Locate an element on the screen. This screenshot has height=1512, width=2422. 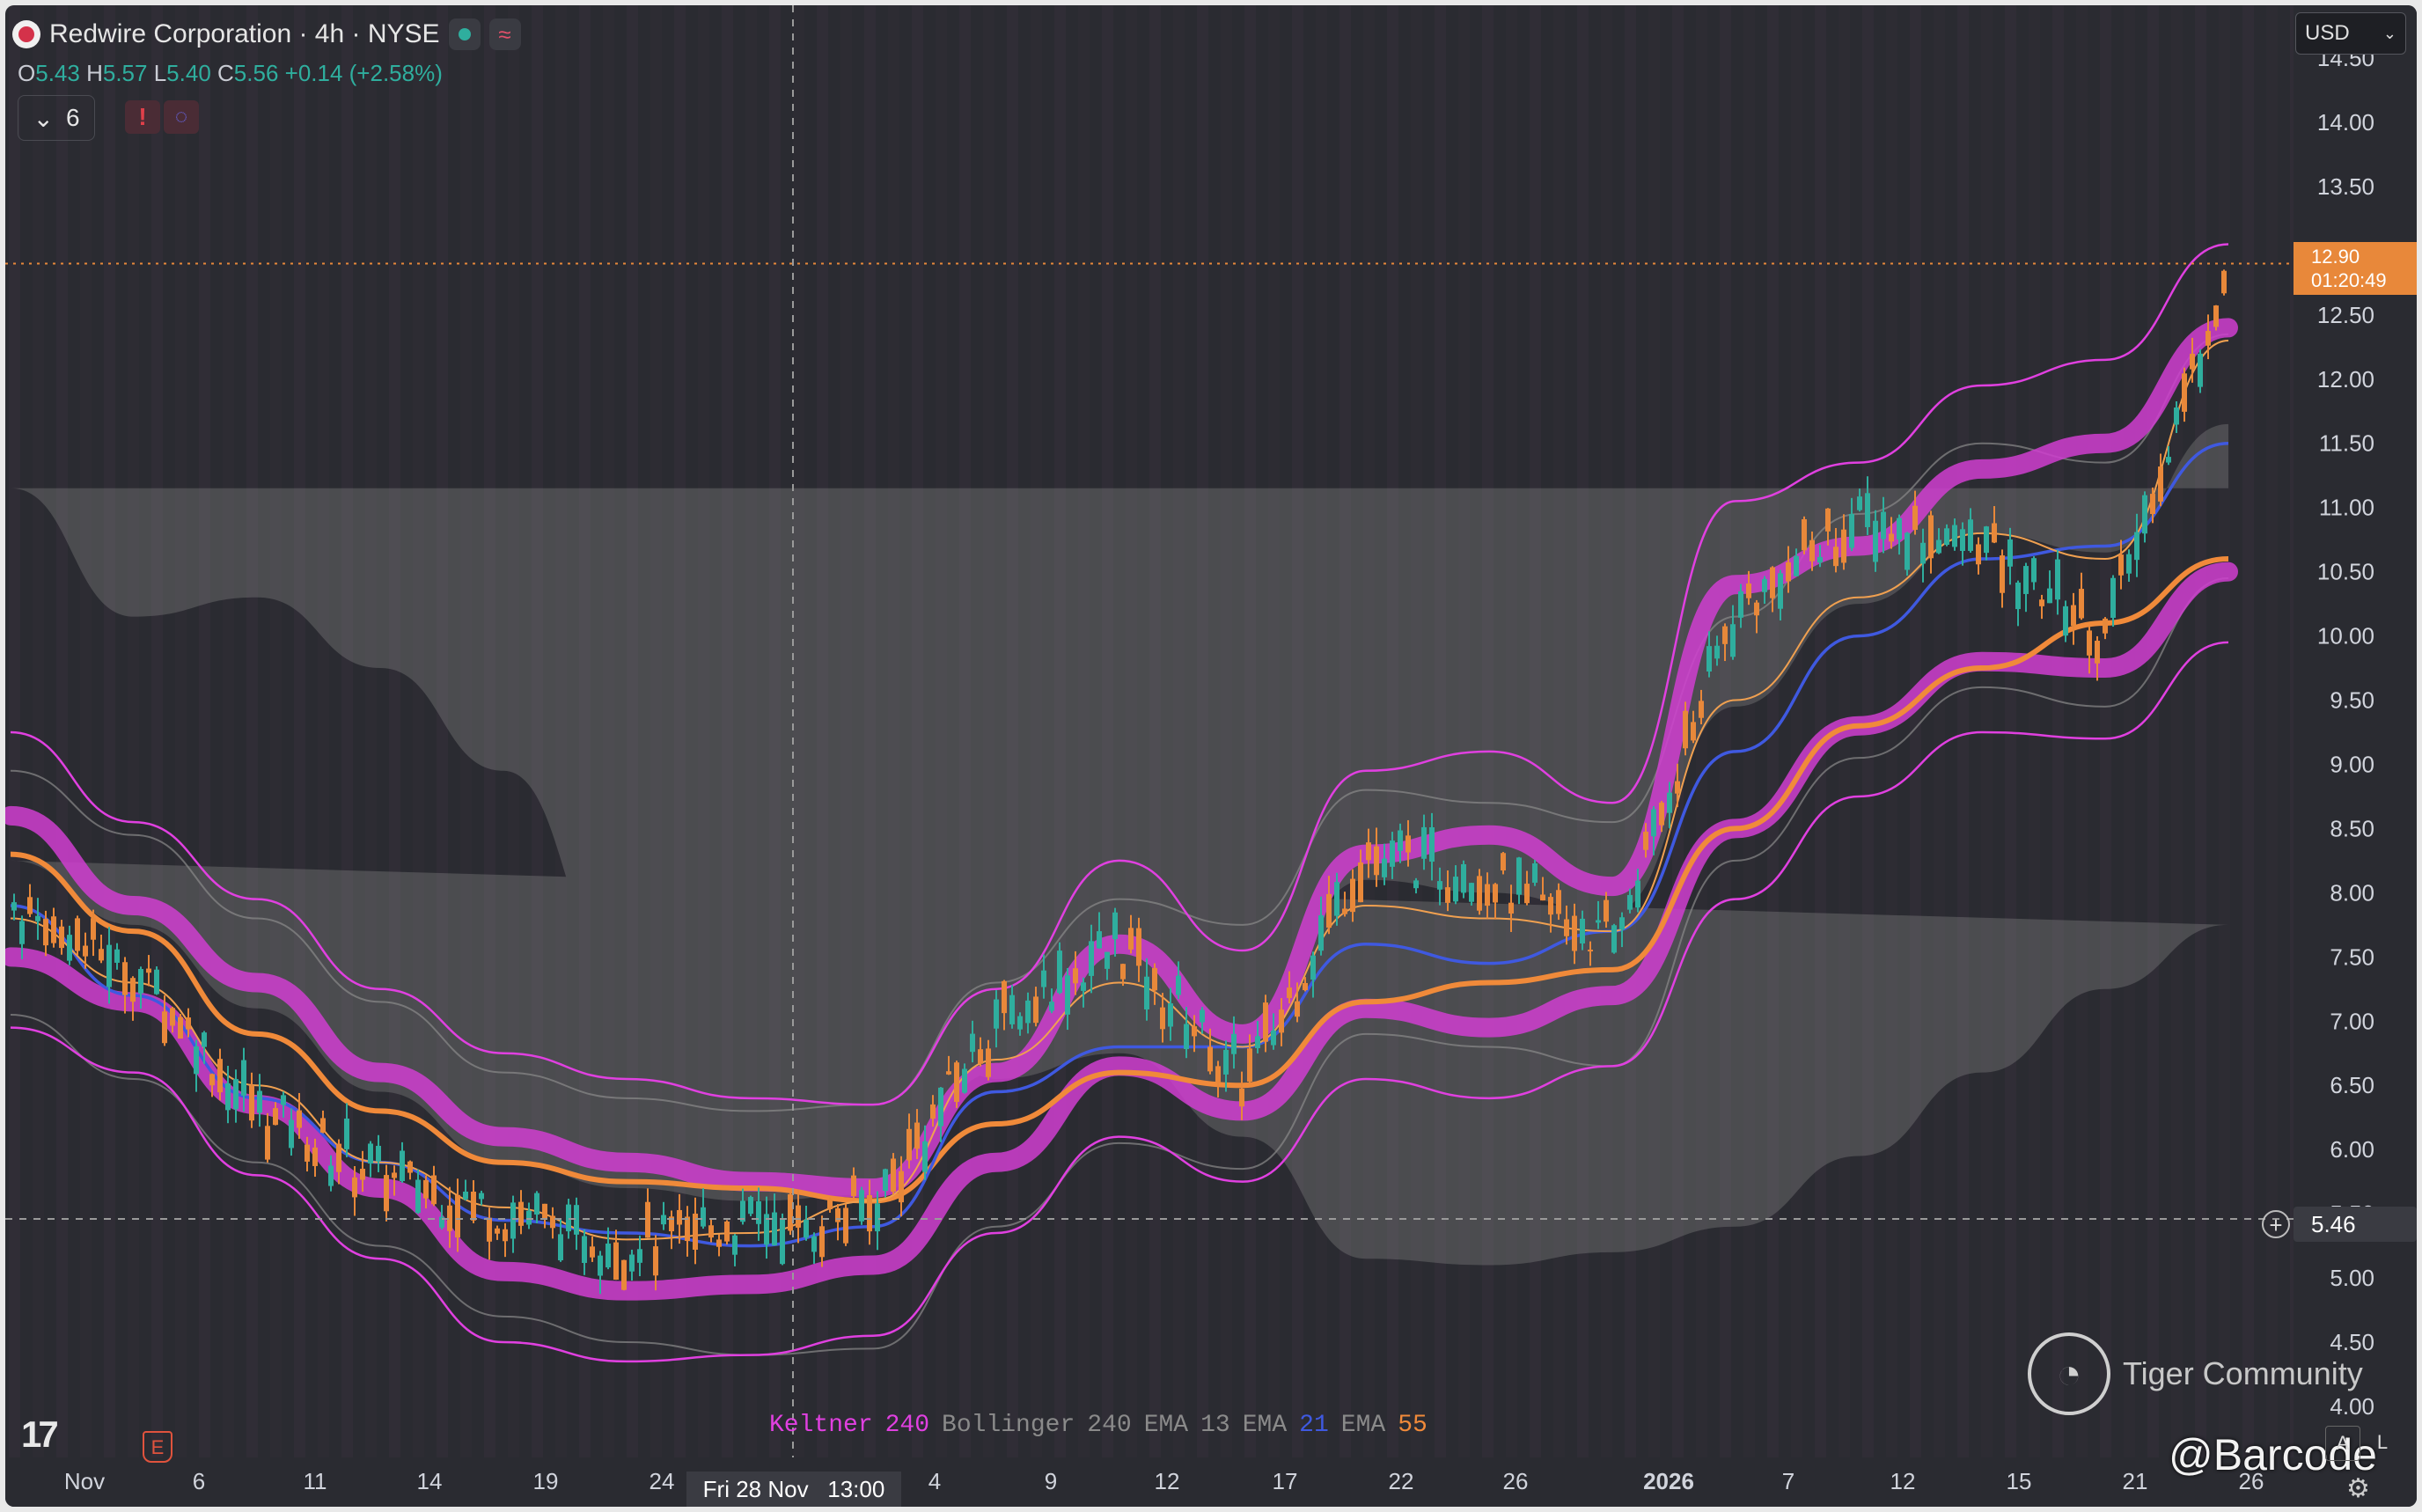
warning-icon: ! is located at coordinates (142, 117).